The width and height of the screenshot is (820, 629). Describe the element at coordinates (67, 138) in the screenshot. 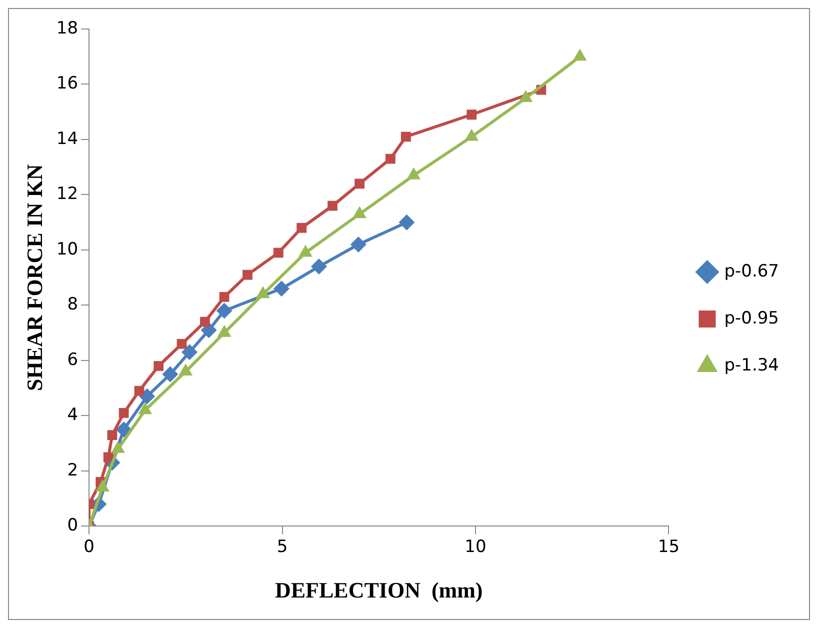

I see `y-tick-label: 14` at that location.